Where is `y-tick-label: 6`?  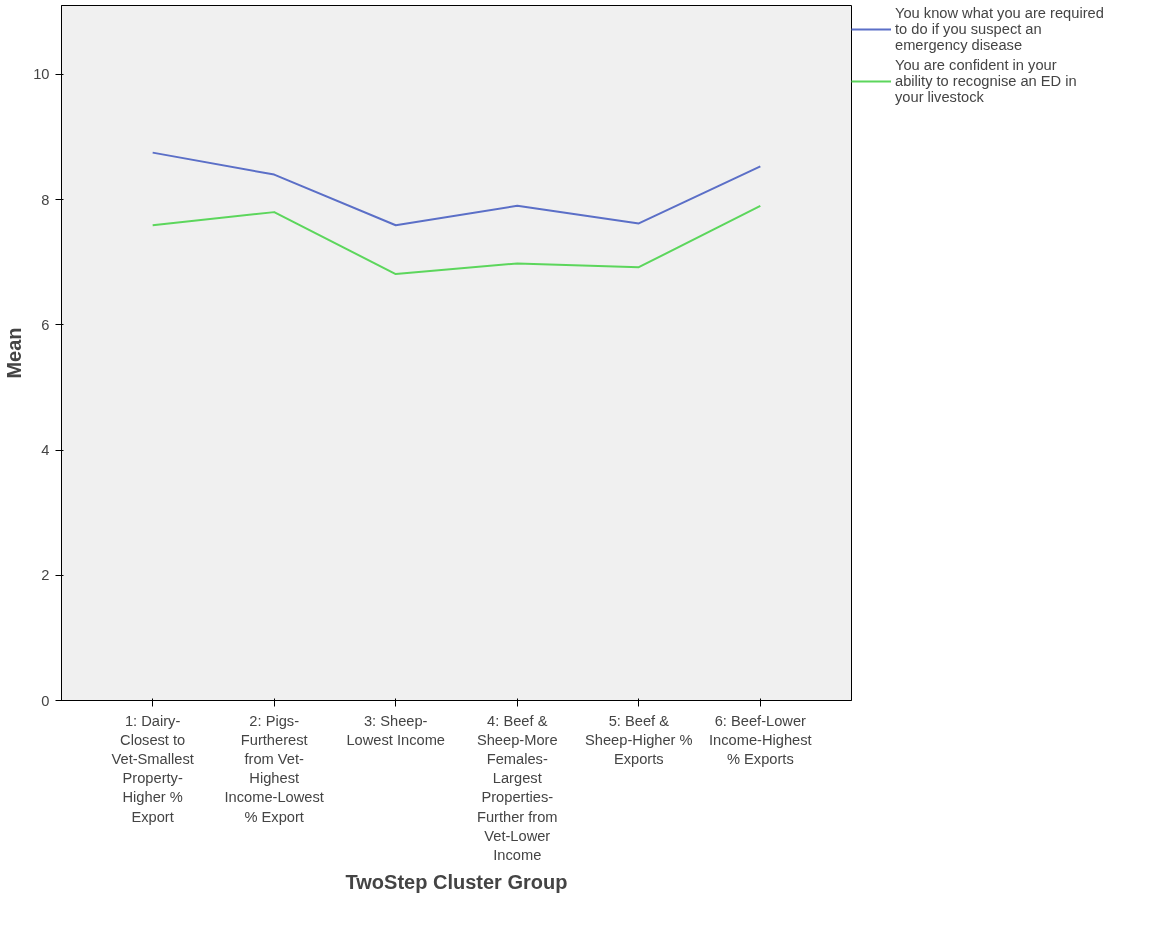
y-tick-label: 6 is located at coordinates (45, 324).